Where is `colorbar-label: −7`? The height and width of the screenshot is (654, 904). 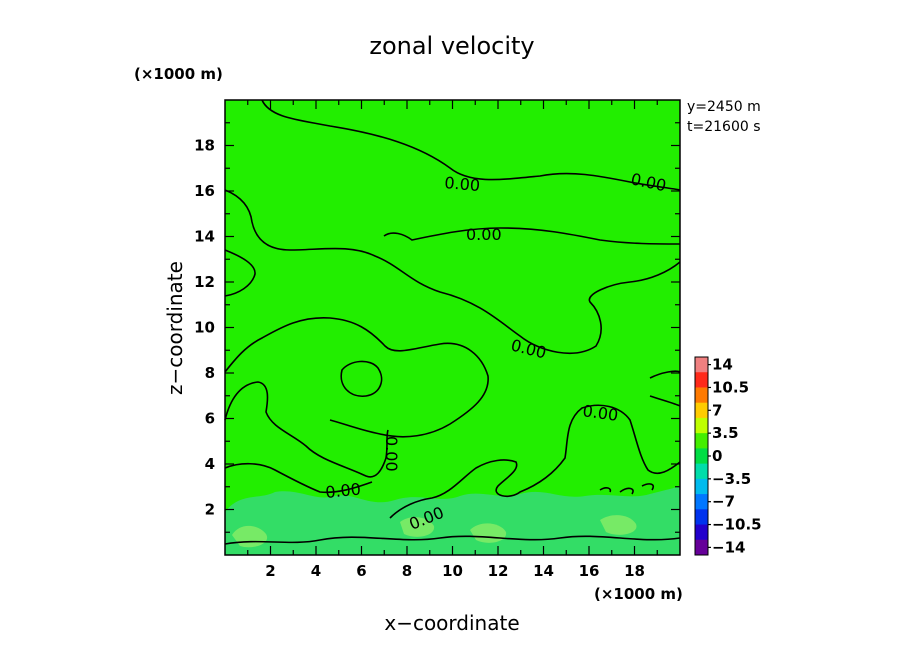
colorbar-label: −7 is located at coordinates (723, 502).